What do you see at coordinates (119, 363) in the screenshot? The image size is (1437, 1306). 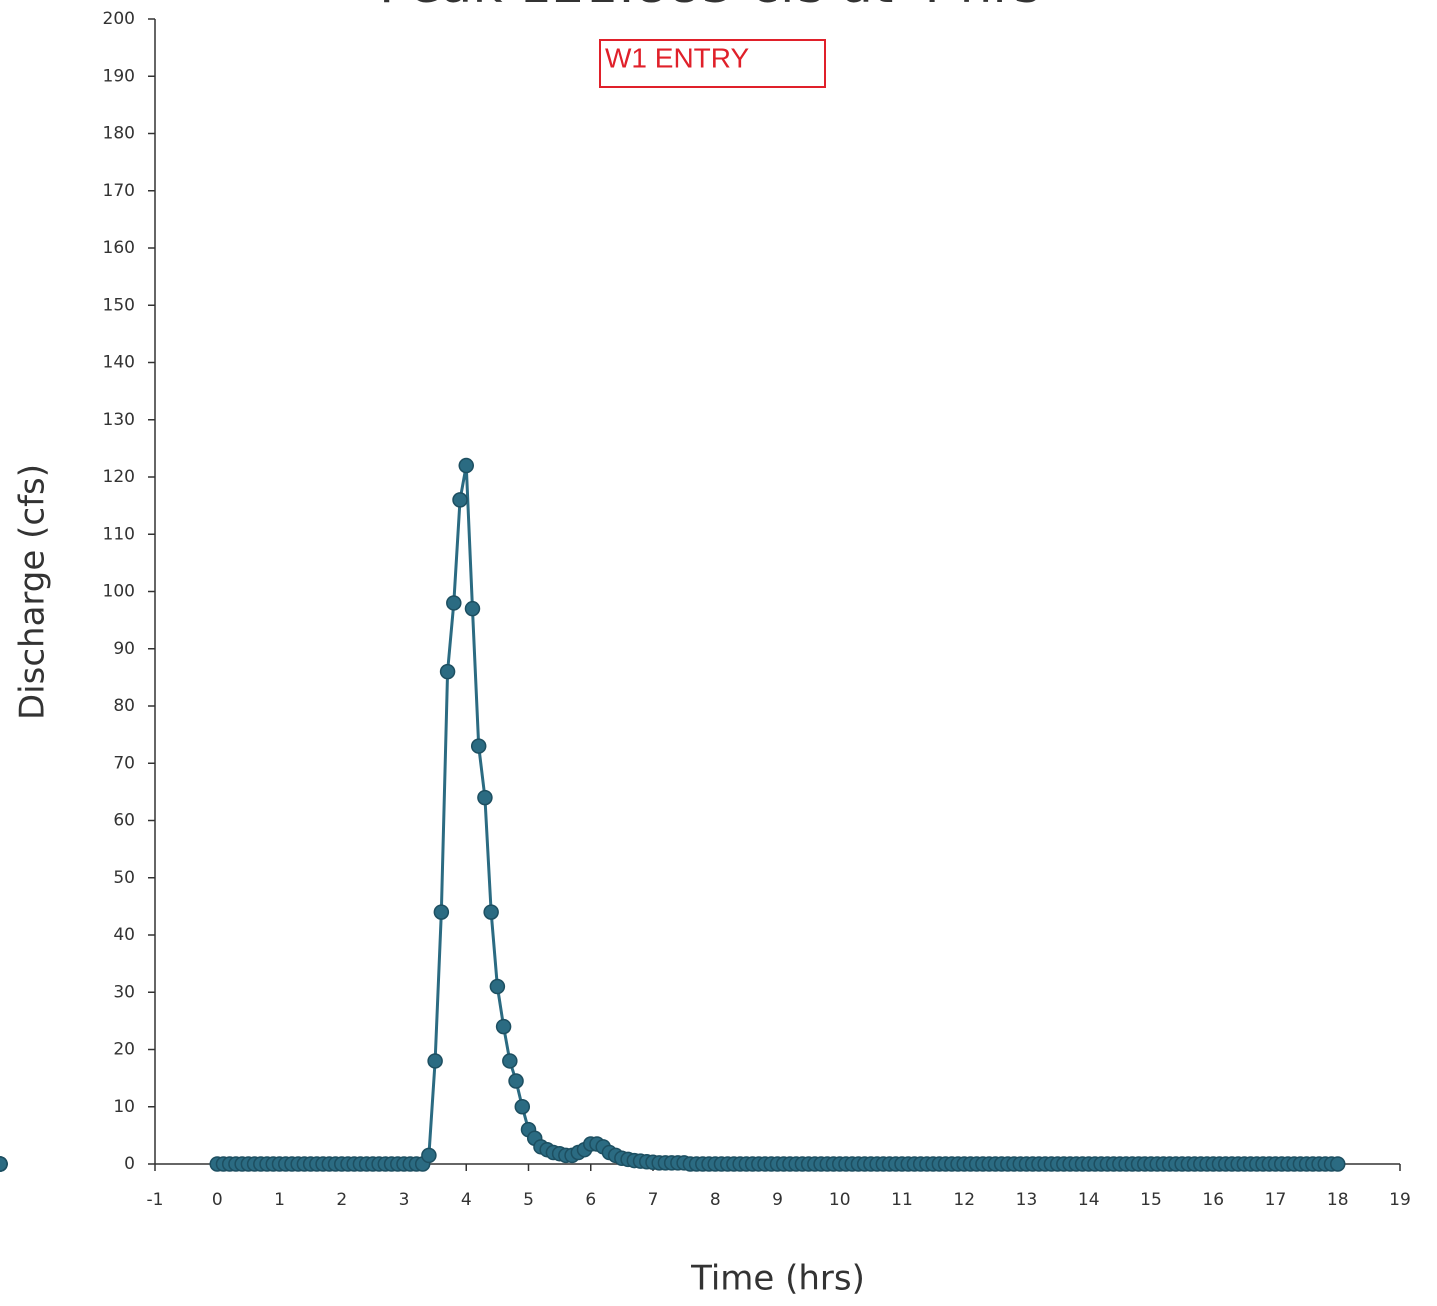 I see `y-tick-label: 140` at bounding box center [119, 363].